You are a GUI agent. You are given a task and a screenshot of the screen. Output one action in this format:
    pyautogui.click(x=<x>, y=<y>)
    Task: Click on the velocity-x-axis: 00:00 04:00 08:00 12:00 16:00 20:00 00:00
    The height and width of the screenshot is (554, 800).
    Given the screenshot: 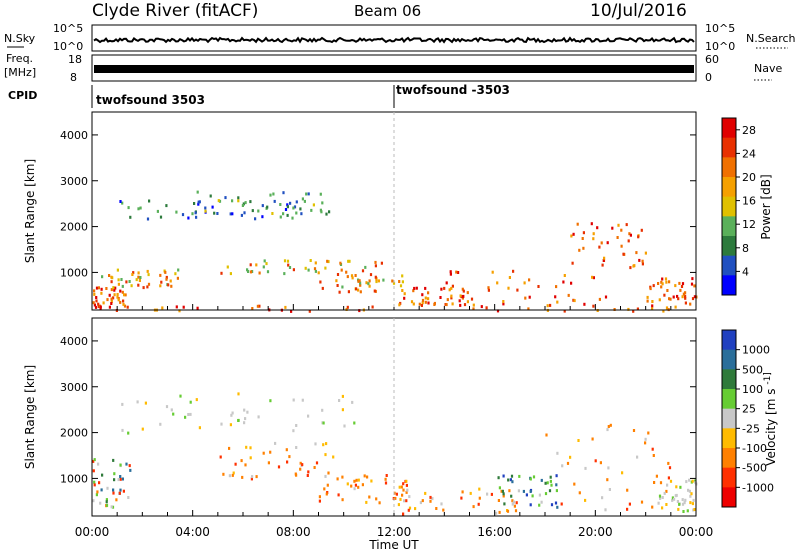 What is the action you would take?
    pyautogui.click(x=394, y=524)
    